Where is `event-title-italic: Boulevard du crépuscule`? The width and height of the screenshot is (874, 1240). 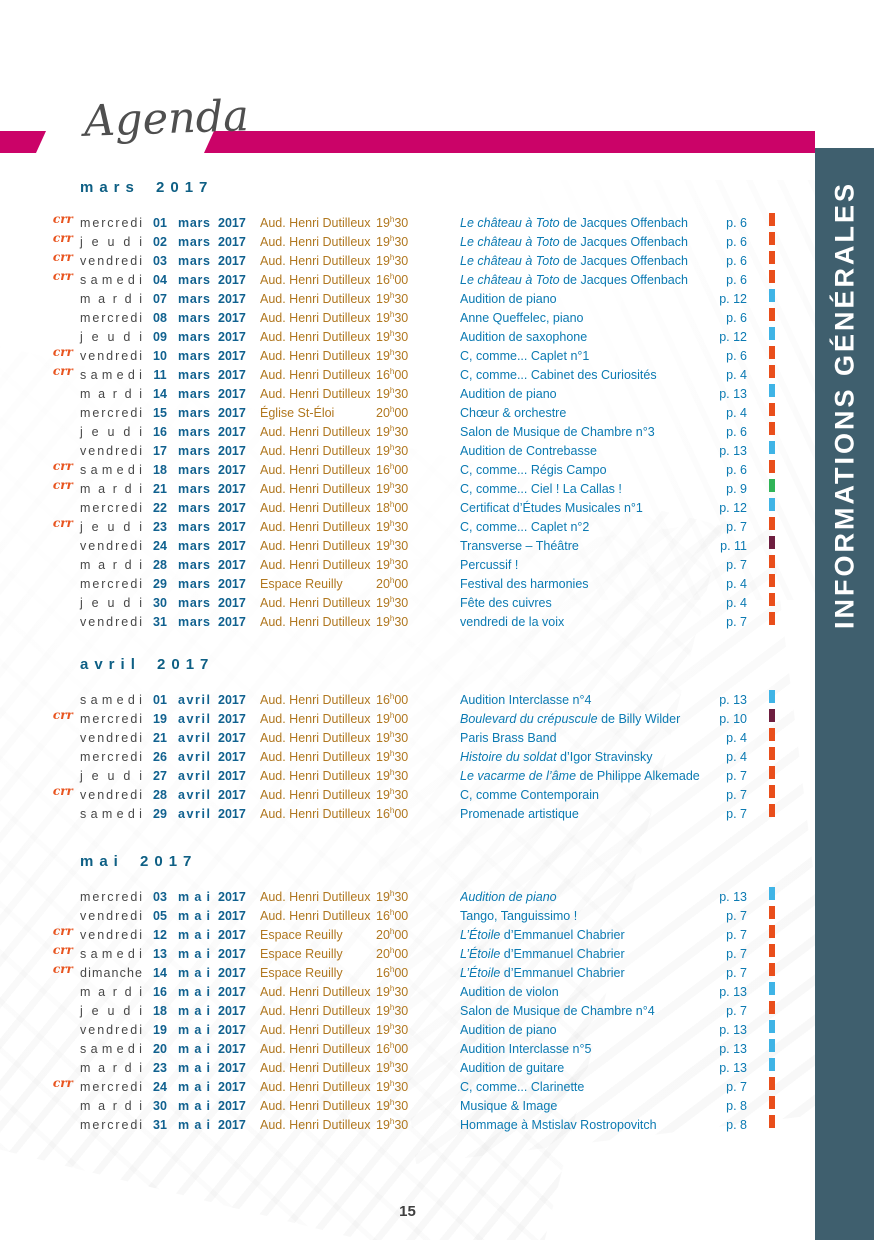 event-title-italic: Boulevard du crépuscule is located at coordinates (529, 719).